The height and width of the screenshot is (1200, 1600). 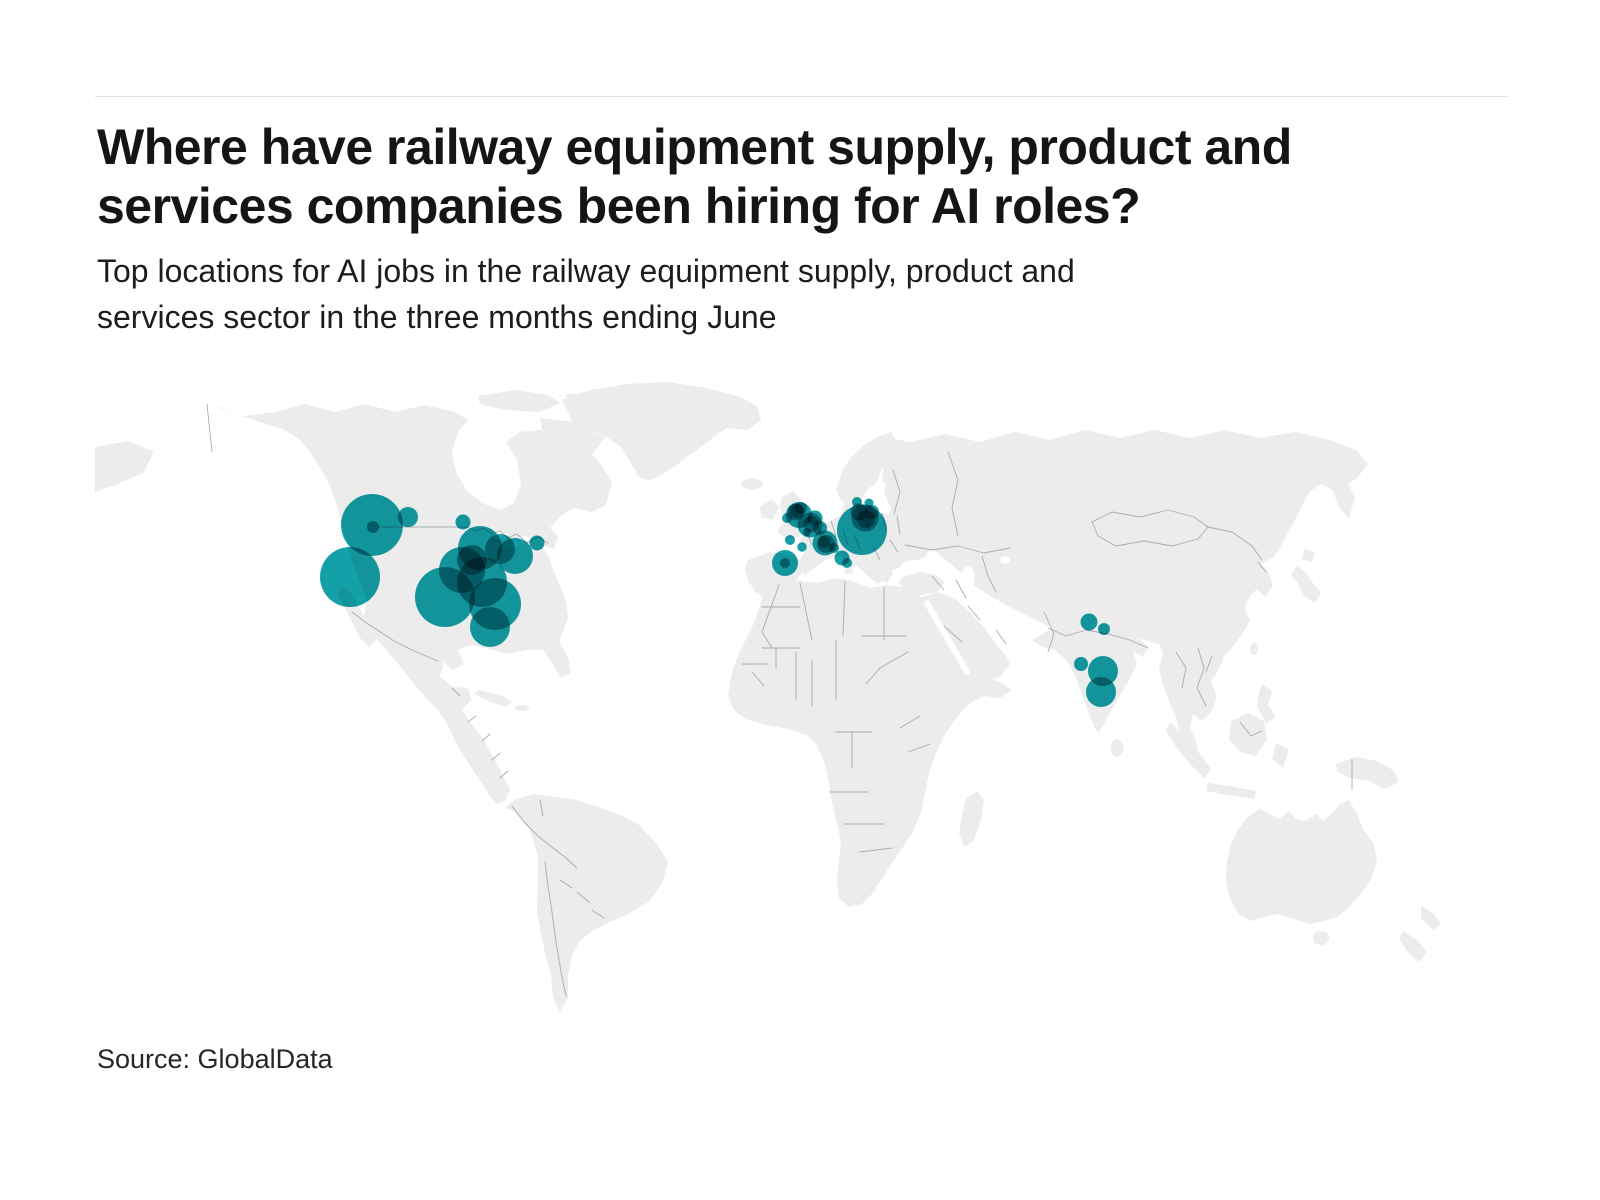 I want to click on source-label: Source: GlobalData, so click(x=215, y=1059).